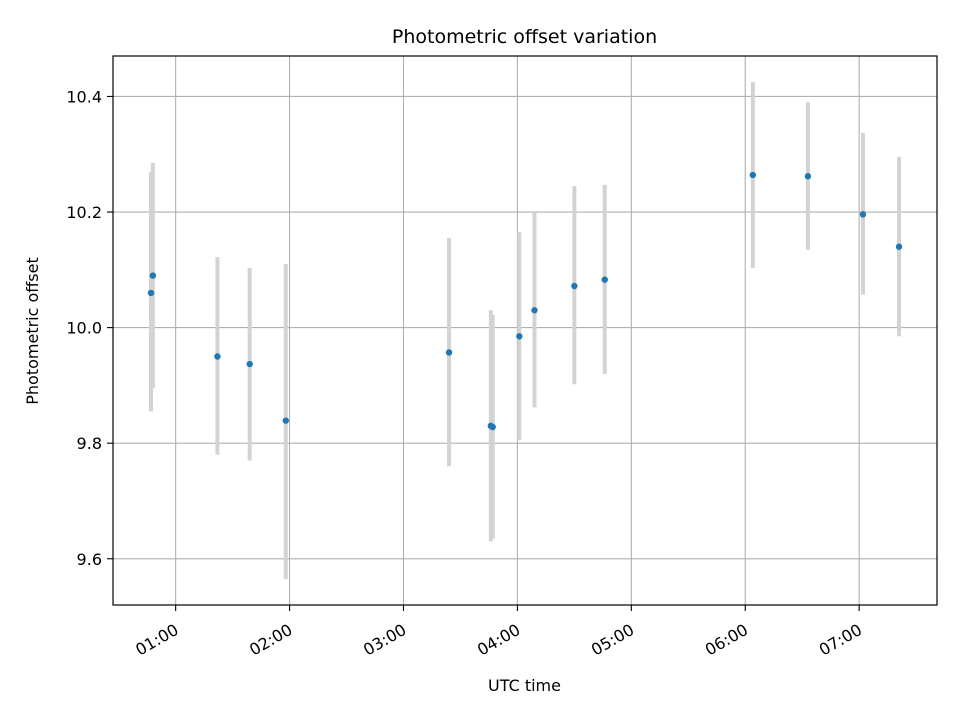 This screenshot has width=960, height=720. Describe the element at coordinates (32, 331) in the screenshot. I see `y-axis-title: Photometric offset` at that location.